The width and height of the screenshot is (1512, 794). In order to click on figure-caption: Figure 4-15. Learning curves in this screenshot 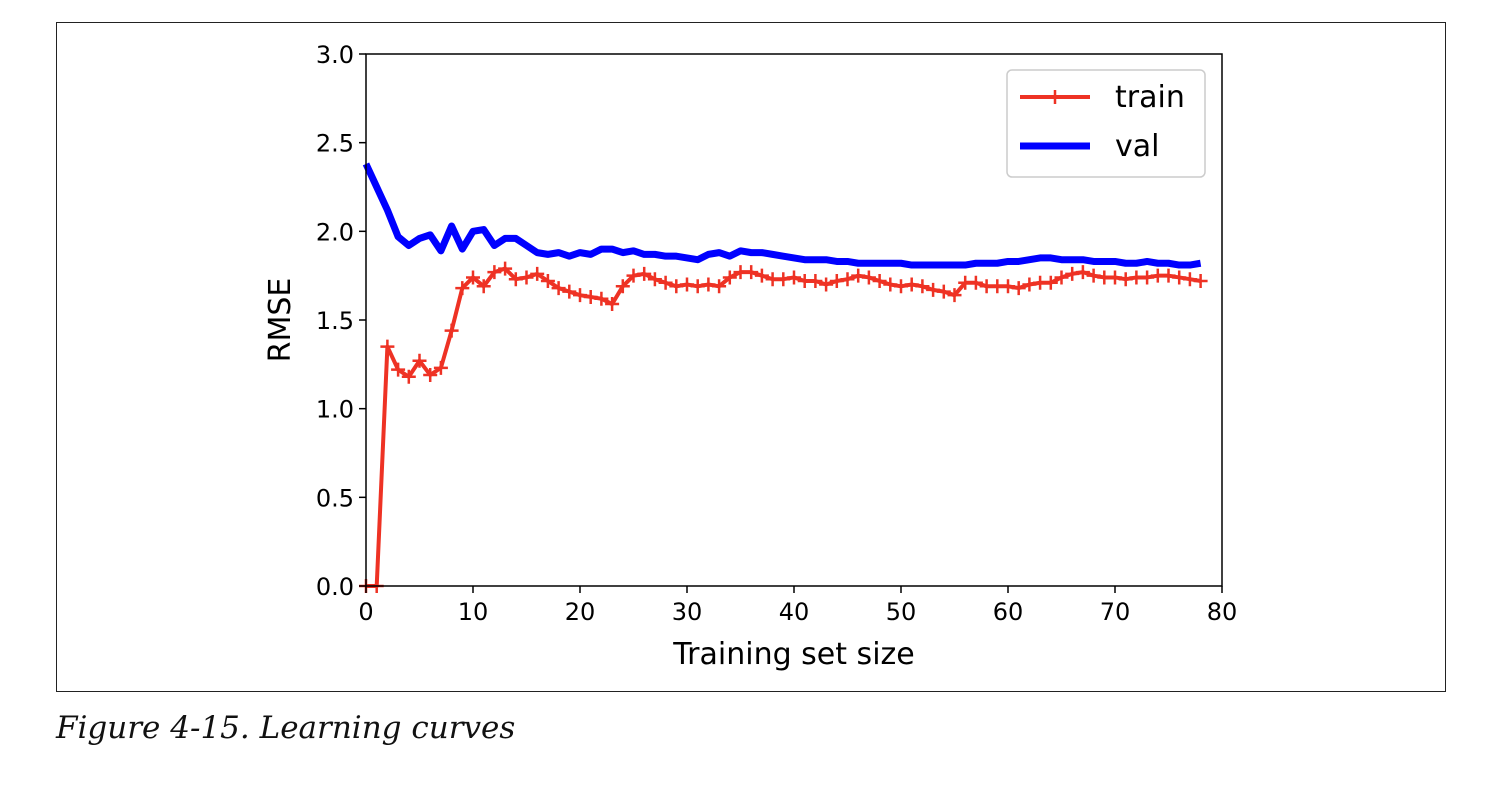, I will do `click(286, 728)`.